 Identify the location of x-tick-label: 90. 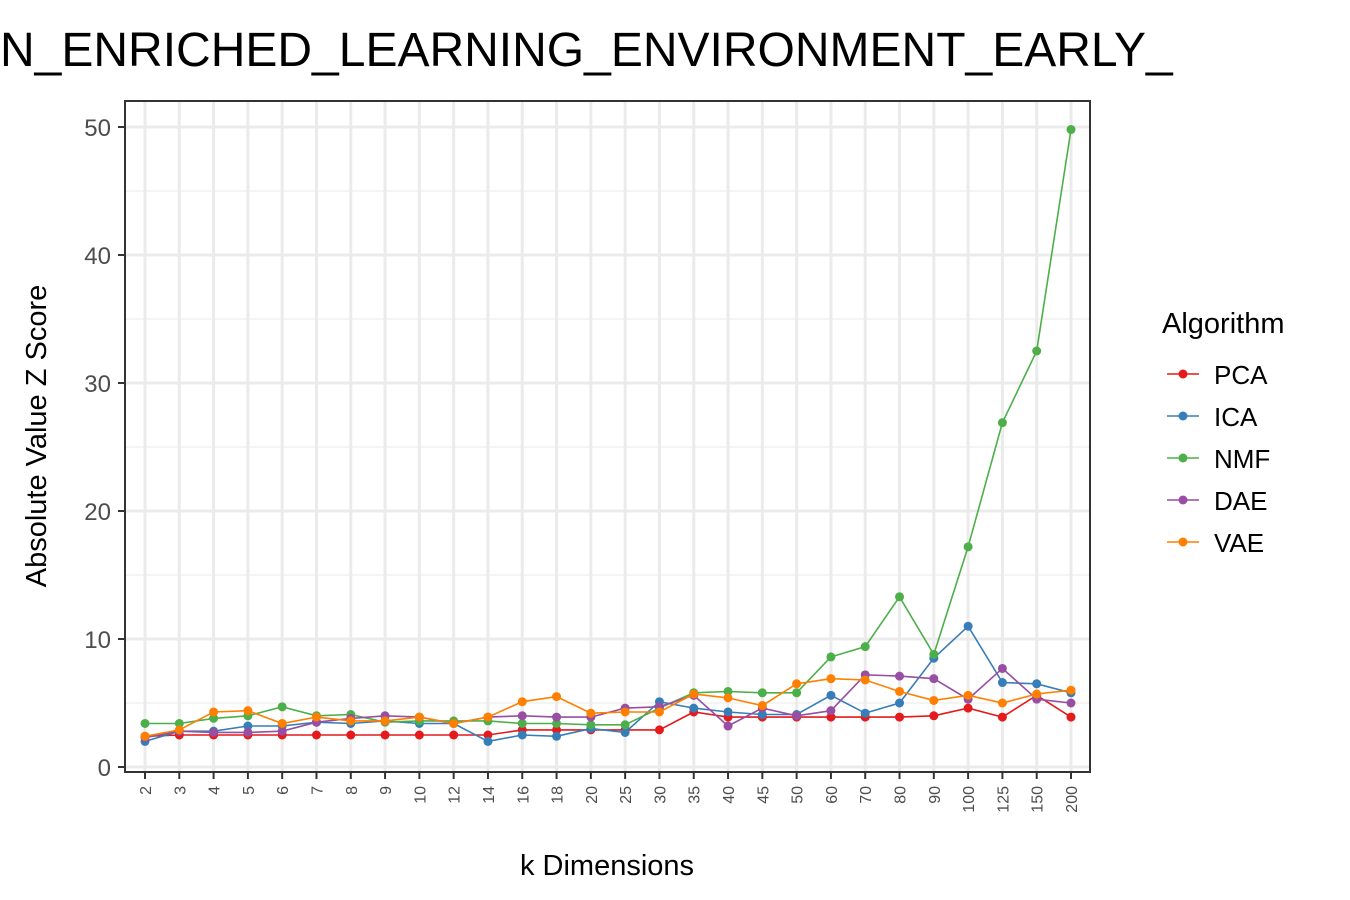
(935, 795).